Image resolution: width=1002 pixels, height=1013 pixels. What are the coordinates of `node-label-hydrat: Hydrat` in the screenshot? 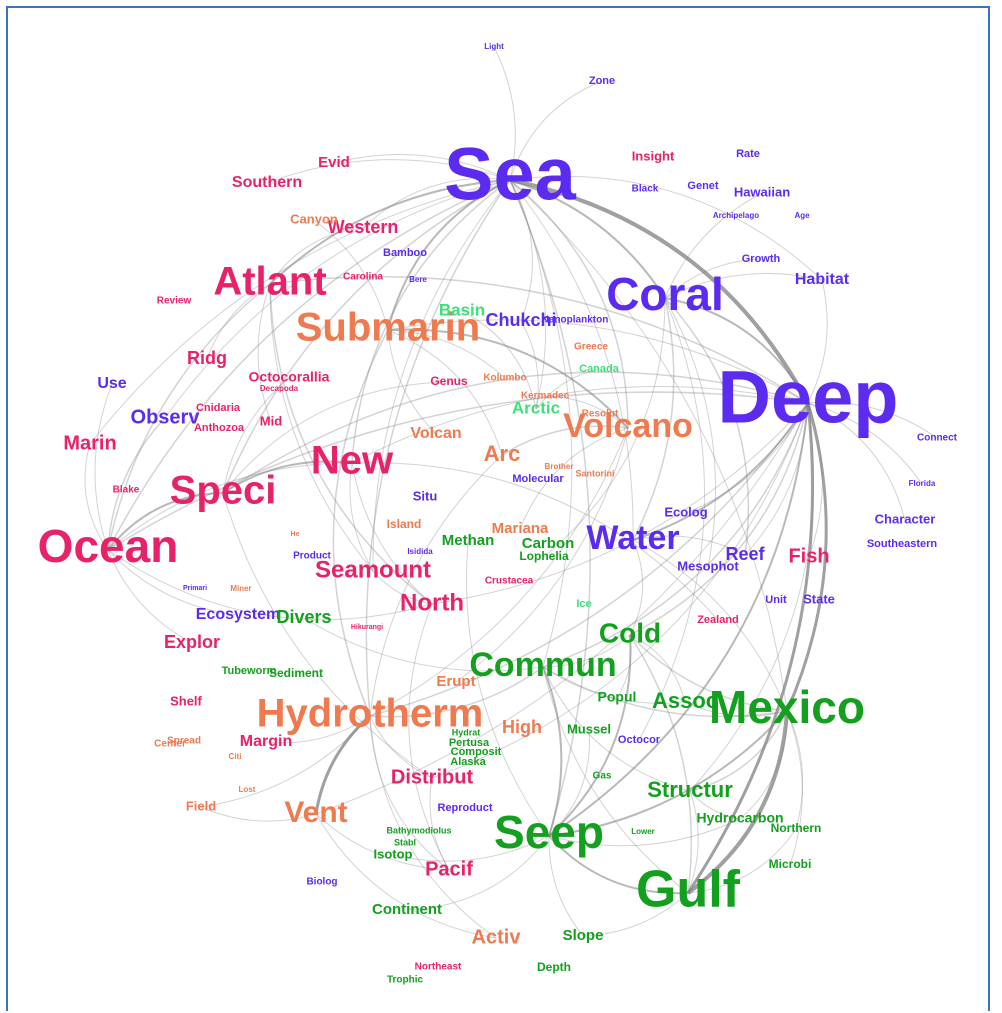 It's located at (466, 732).